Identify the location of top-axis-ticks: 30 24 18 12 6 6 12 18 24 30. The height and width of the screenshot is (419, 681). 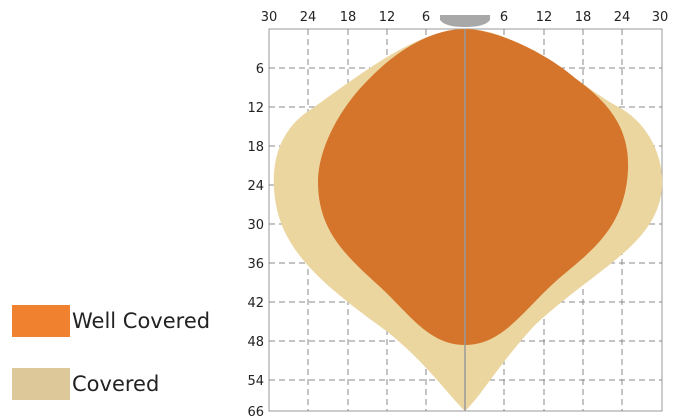
(465, 17).